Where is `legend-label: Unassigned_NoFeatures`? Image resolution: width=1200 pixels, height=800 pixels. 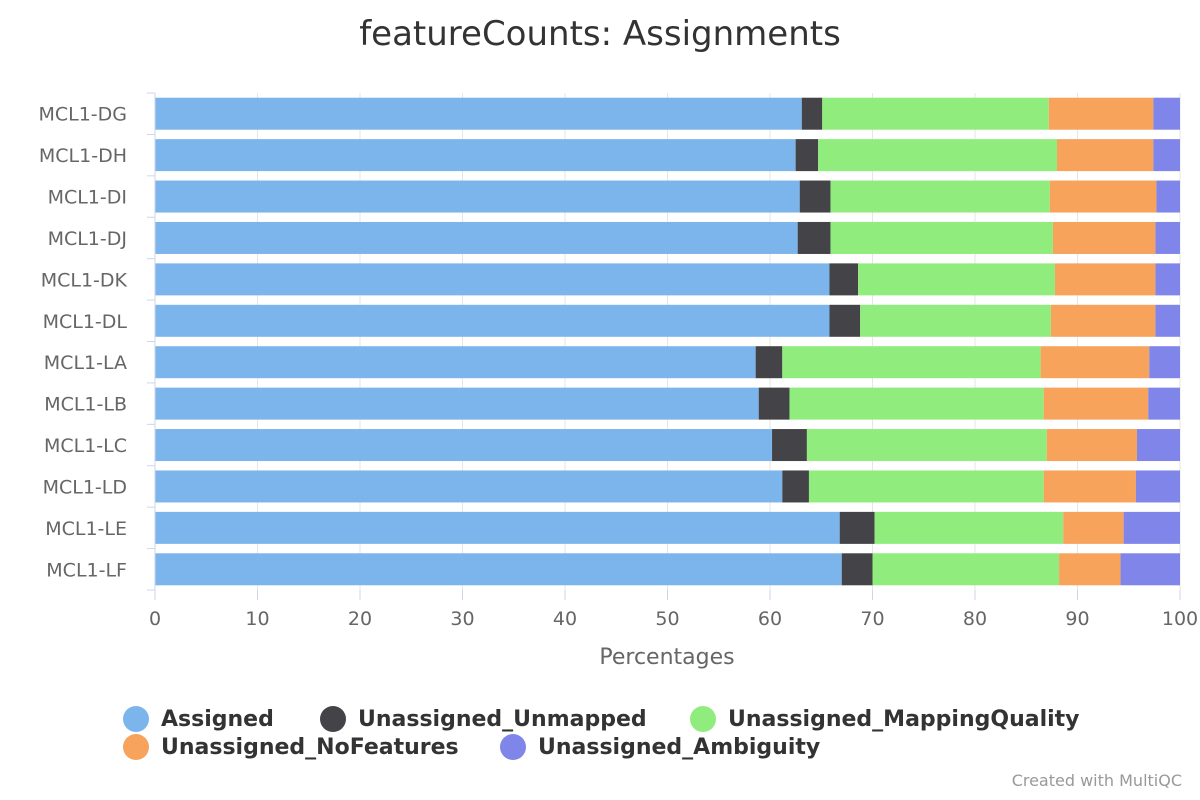
legend-label: Unassigned_NoFeatures is located at coordinates (310, 747).